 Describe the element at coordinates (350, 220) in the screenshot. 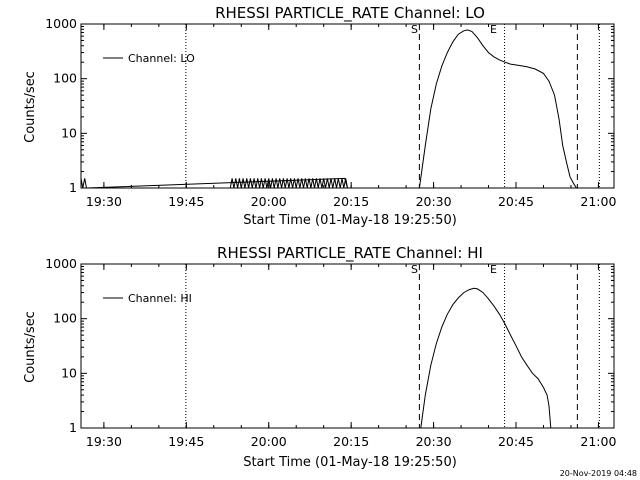

I see `lo-x-axis-label: Start Time (01-May-18 19:25:50)` at that location.